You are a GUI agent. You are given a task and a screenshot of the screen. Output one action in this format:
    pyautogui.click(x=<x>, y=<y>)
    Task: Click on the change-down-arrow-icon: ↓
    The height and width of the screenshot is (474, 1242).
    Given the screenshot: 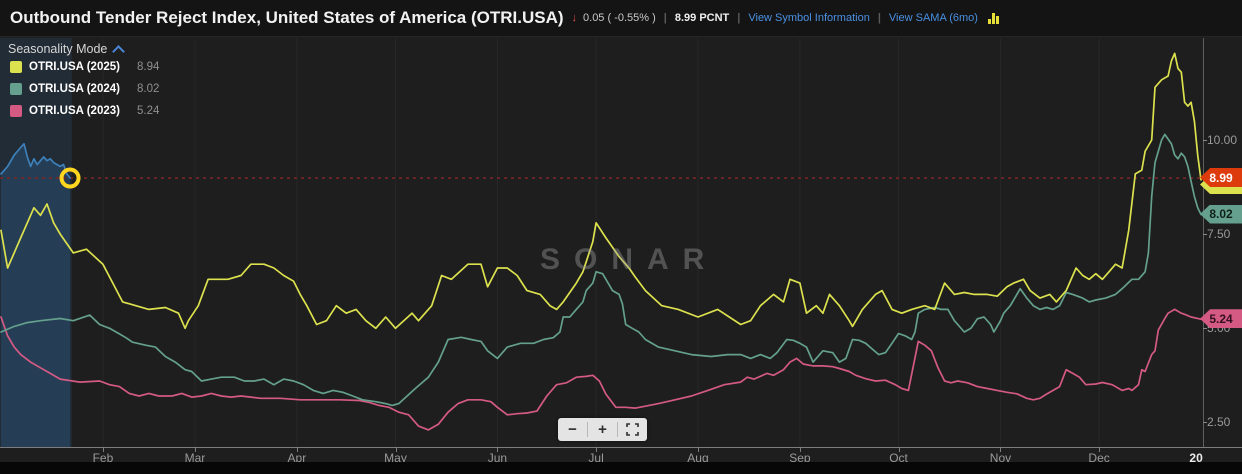 What is the action you would take?
    pyautogui.click(x=574, y=18)
    